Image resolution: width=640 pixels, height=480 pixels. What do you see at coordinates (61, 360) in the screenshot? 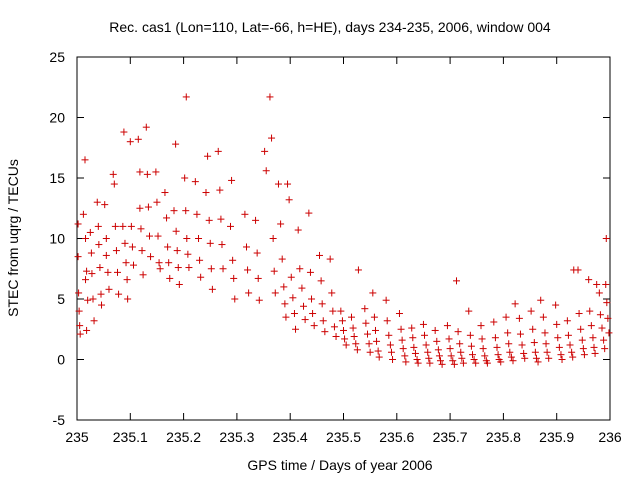
I see `y-tick-label: 0` at bounding box center [61, 360].